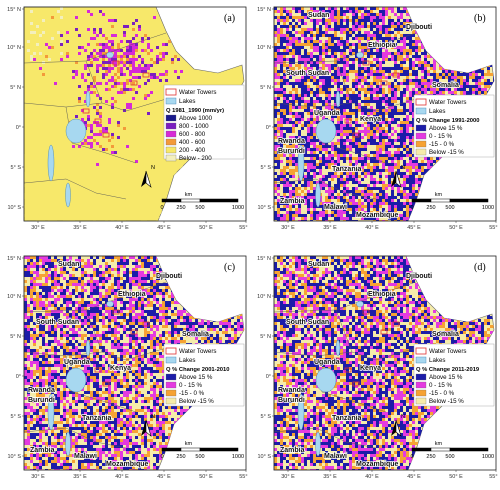 The width and height of the screenshot is (500, 490). Describe the element at coordinates (194, 126) in the screenshot. I see `legend-class-label: 800 - 1000` at that location.